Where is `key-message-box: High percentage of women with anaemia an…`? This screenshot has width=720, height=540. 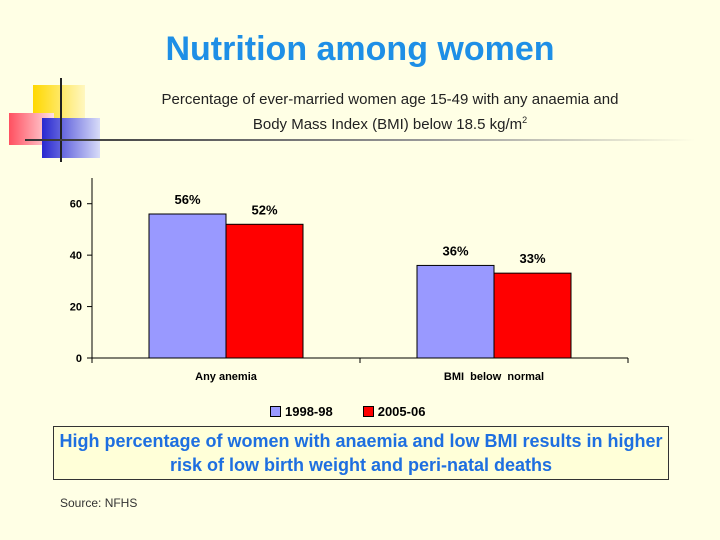
key-message-box: High percentage of women with anaemia an… is located at coordinates (361, 453).